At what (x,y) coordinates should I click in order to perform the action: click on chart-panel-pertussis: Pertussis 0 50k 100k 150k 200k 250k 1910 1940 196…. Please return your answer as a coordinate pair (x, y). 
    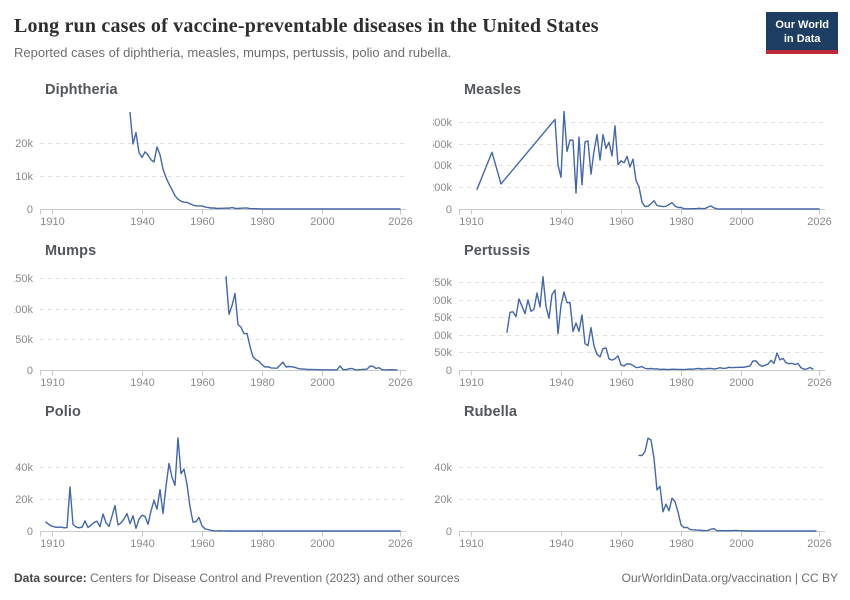
    Looking at the image, I should click on (635, 321).